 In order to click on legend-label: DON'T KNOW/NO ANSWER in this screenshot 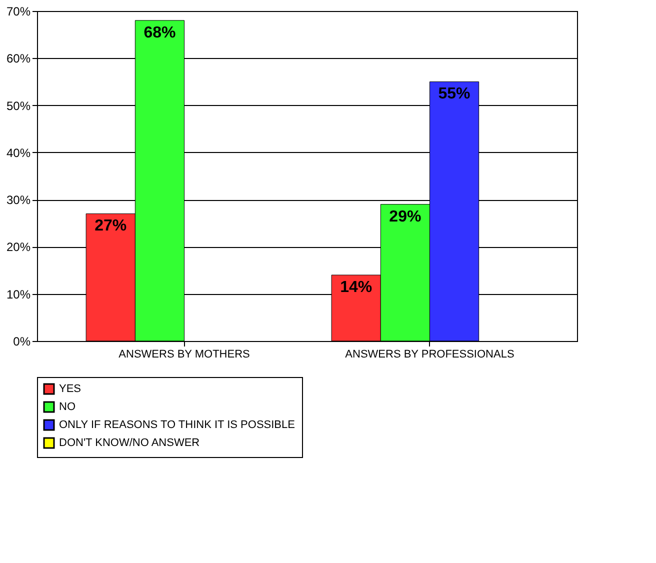, I will do `click(129, 443)`.